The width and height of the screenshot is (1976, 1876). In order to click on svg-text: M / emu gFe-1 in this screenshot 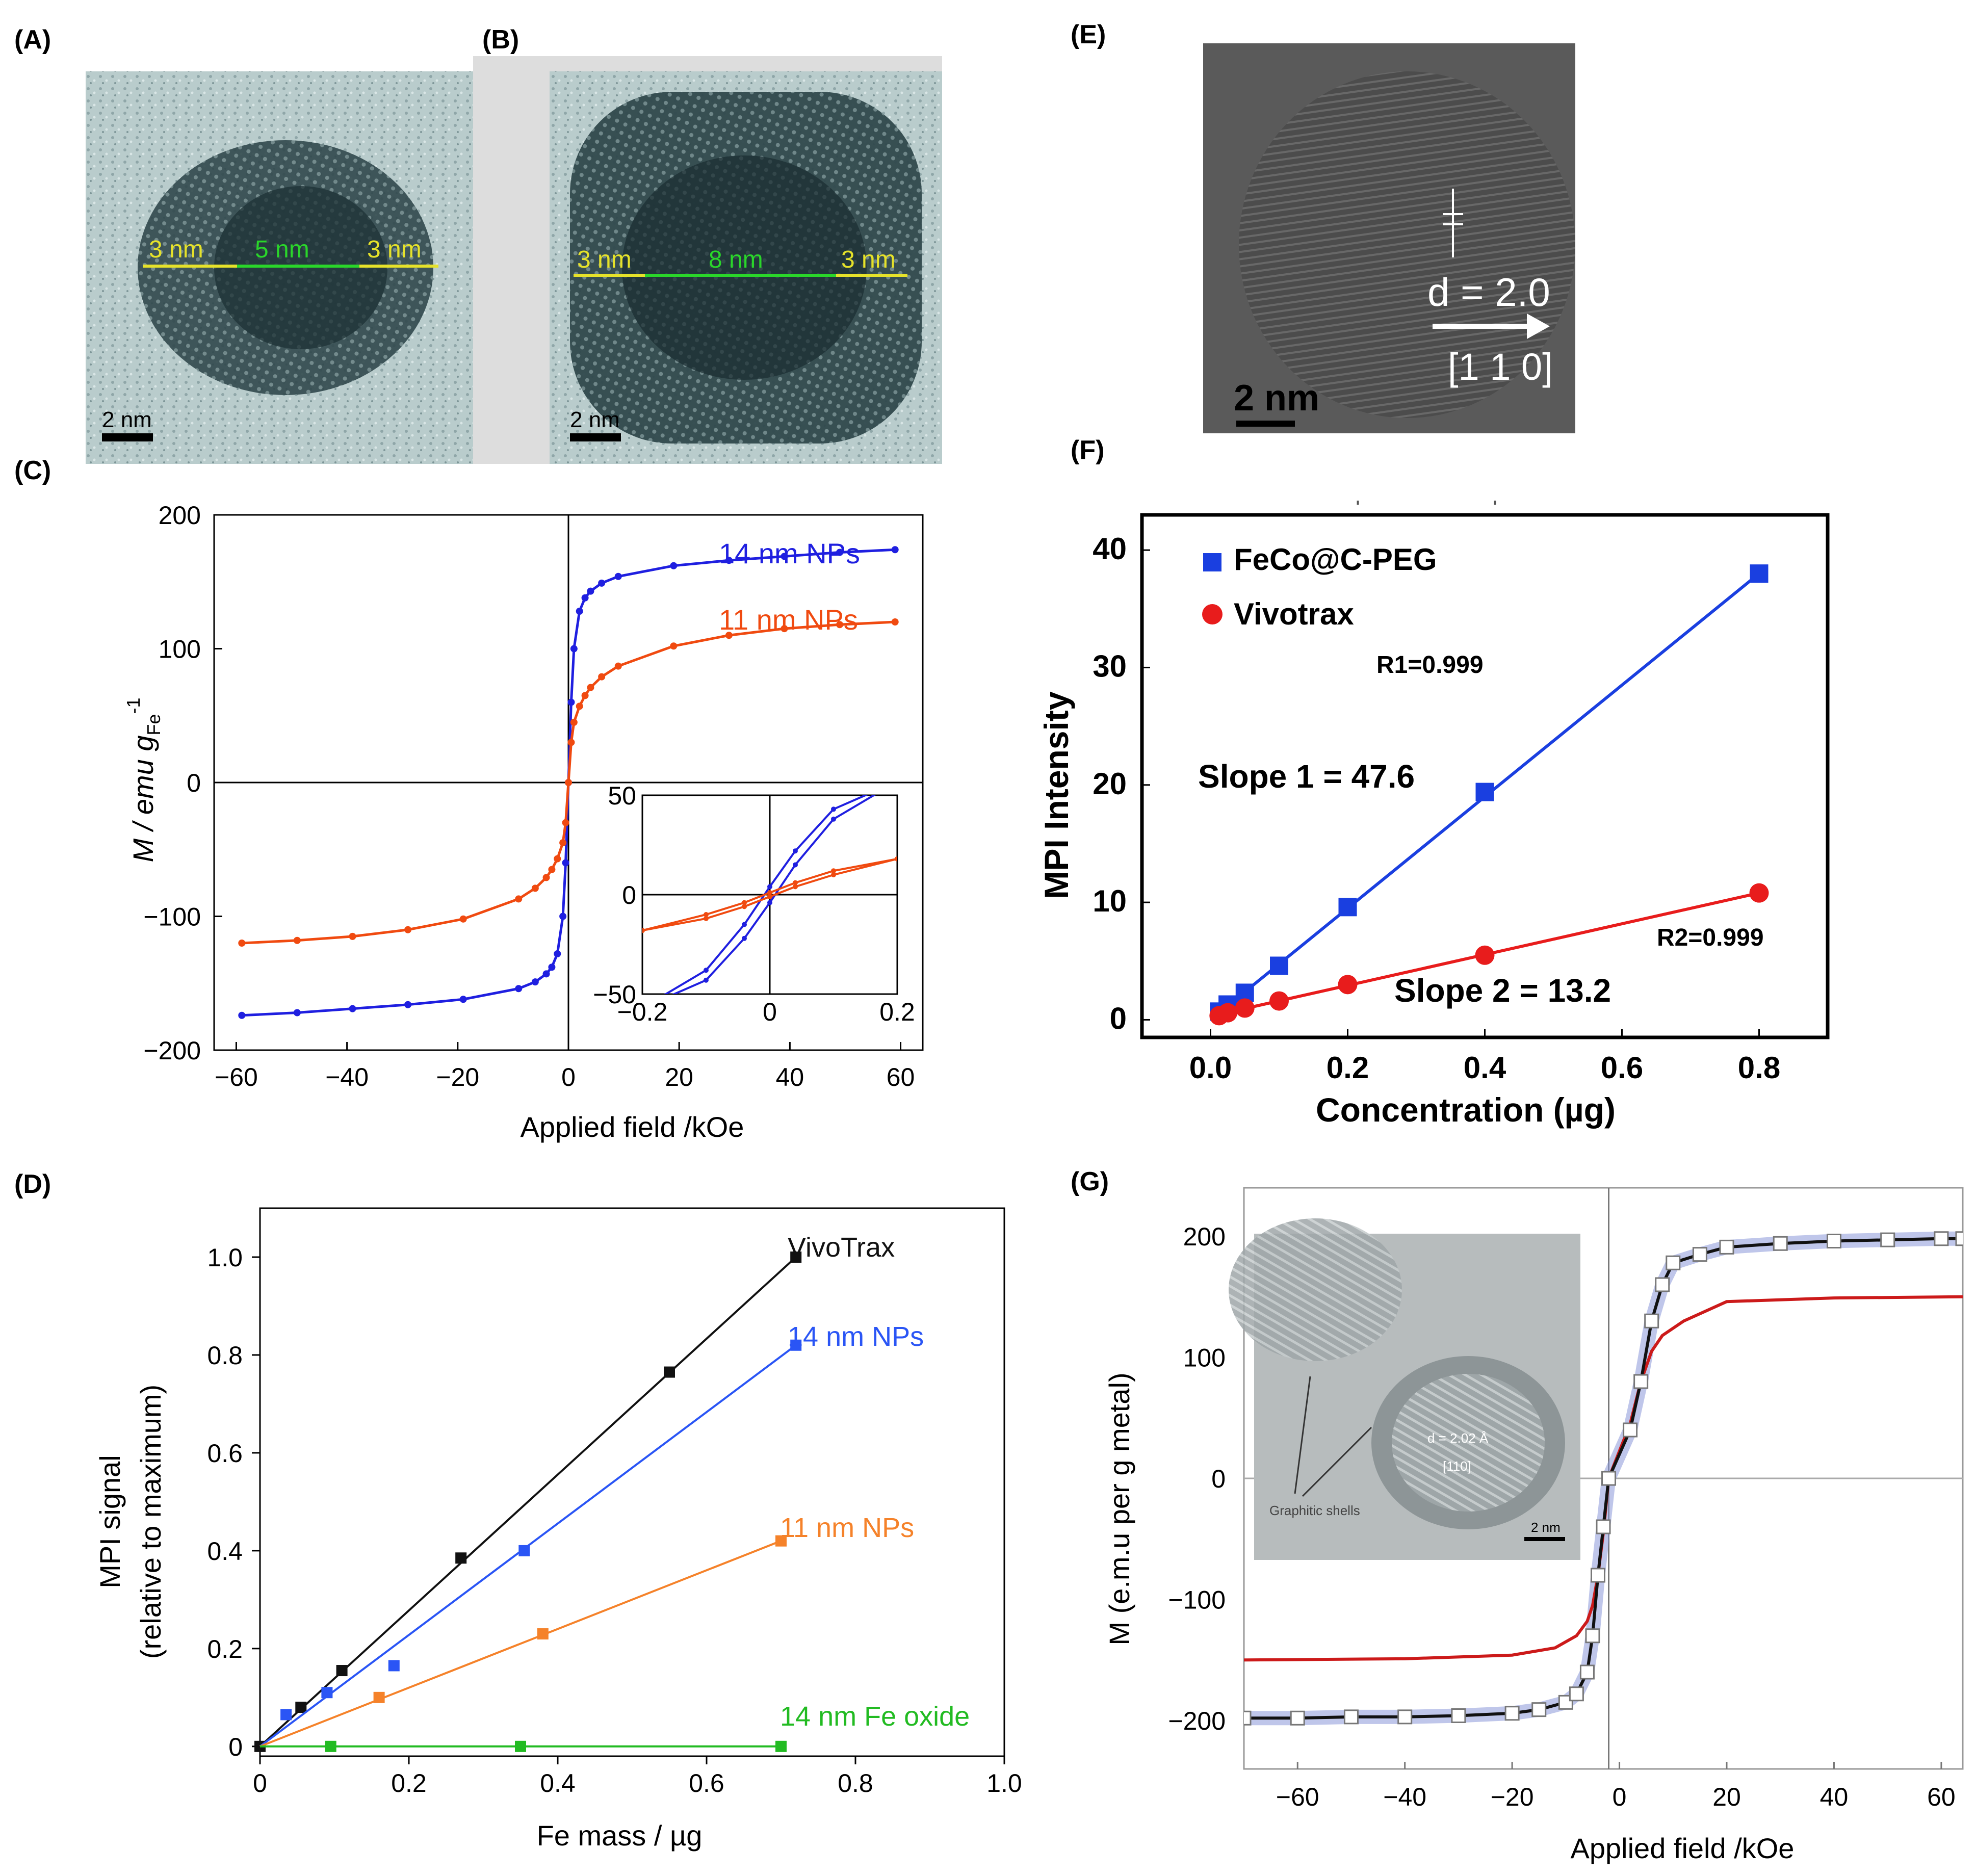, I will do `click(143, 780)`.